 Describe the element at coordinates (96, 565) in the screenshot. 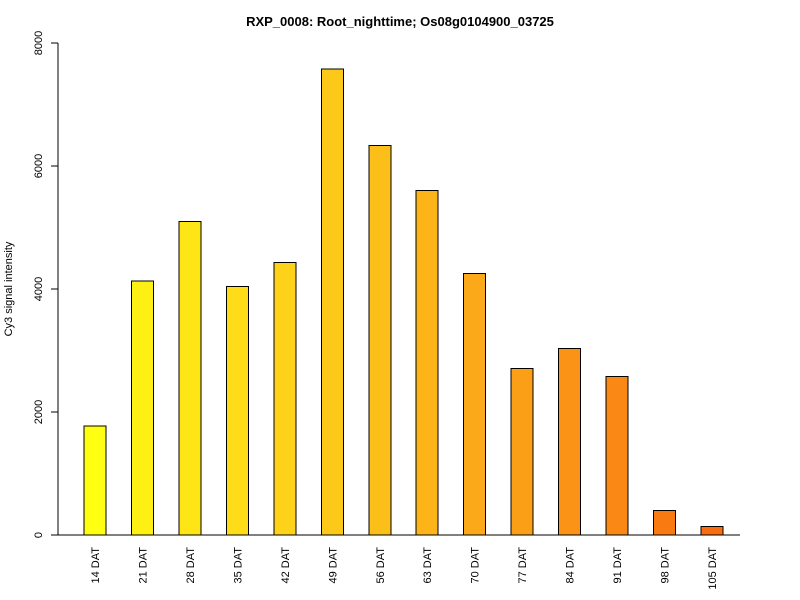

I see `x-tick-label: 14 DAT` at that location.